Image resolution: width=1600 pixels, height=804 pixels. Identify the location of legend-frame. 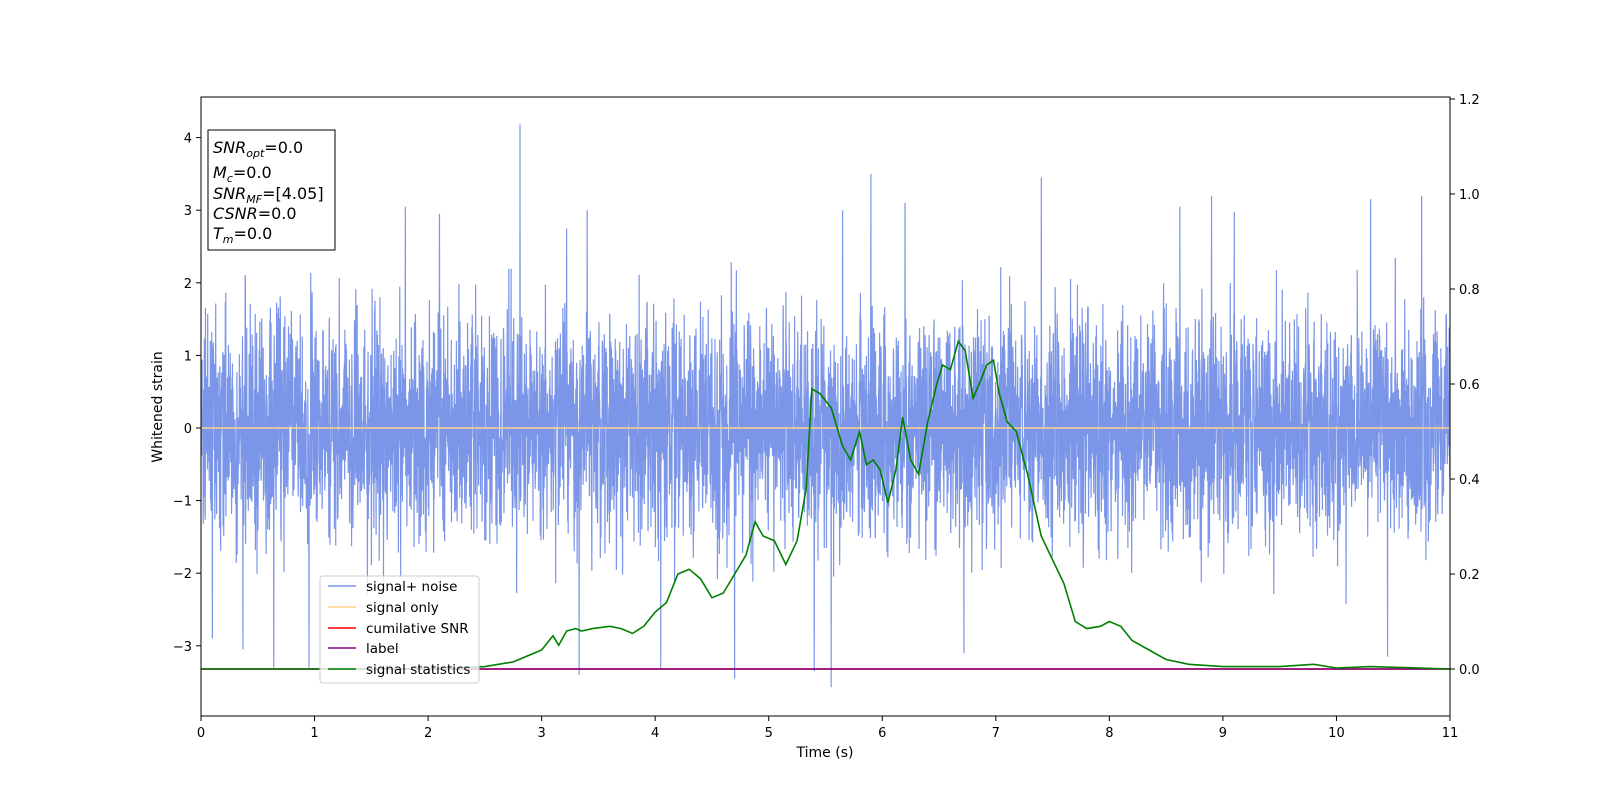
(399, 629).